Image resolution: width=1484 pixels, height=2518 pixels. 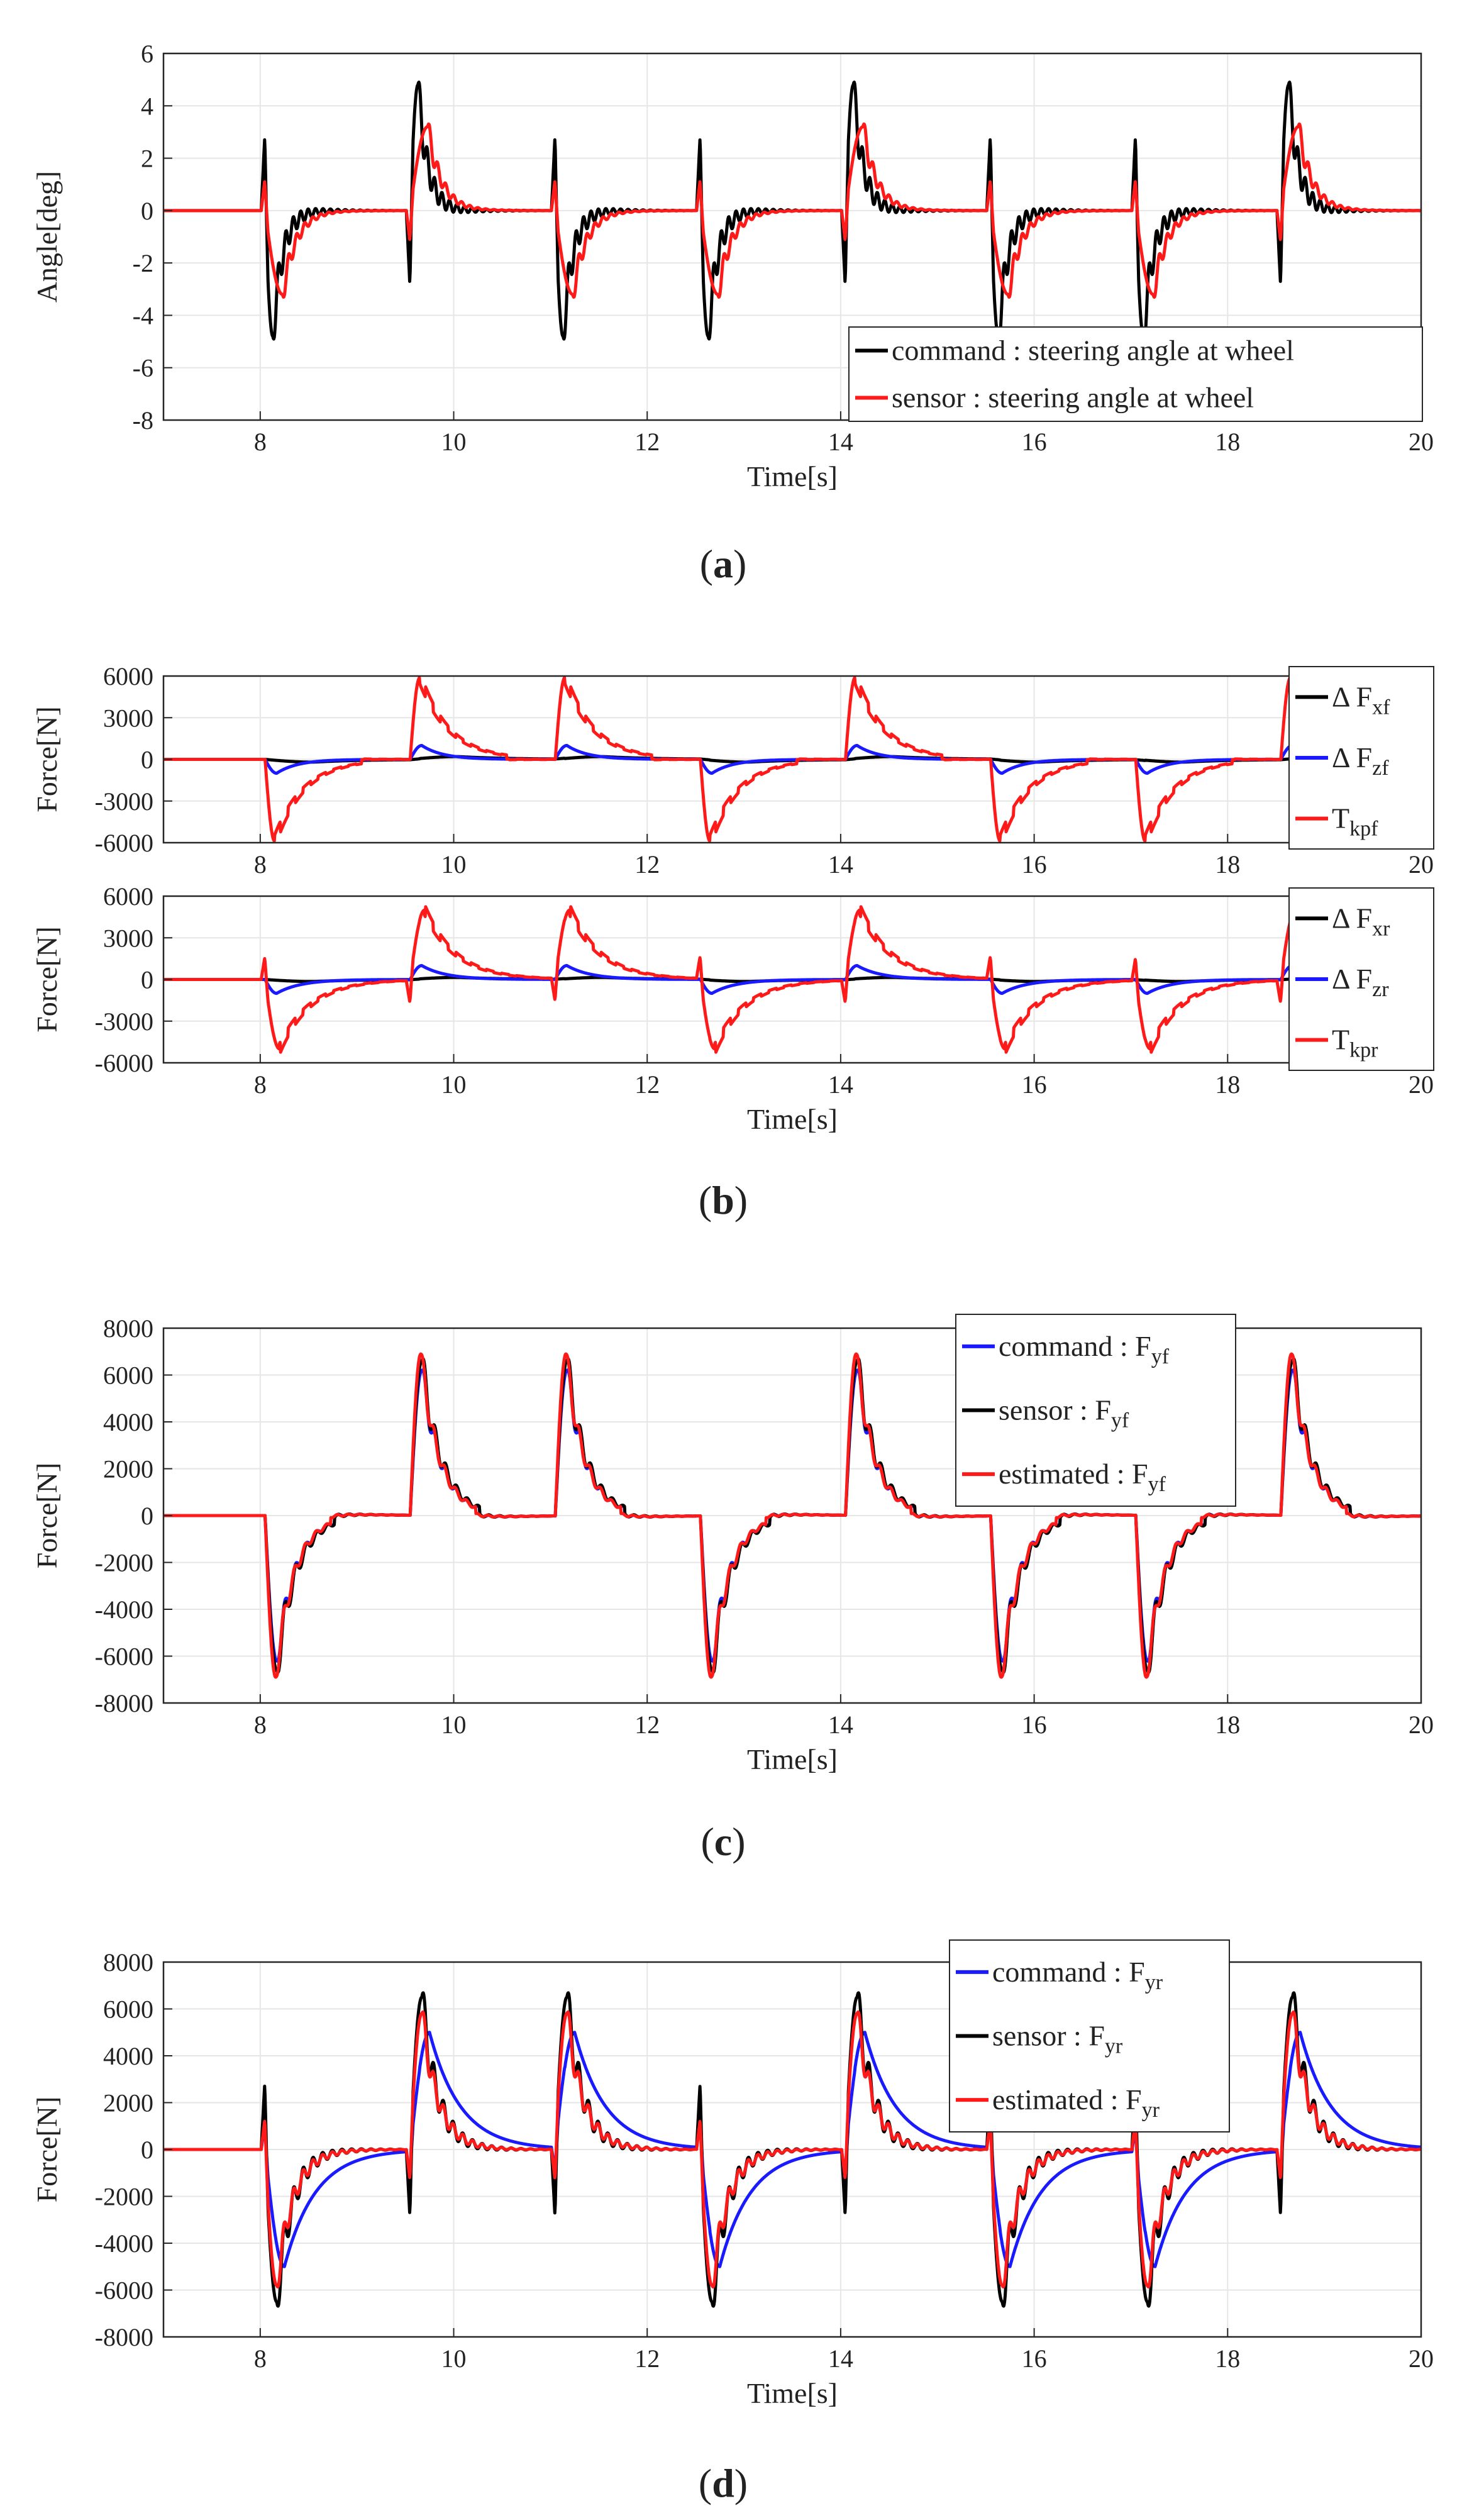 What do you see at coordinates (1076, 2102) in the screenshot?
I see `legend-entry: estimated : Fyr` at bounding box center [1076, 2102].